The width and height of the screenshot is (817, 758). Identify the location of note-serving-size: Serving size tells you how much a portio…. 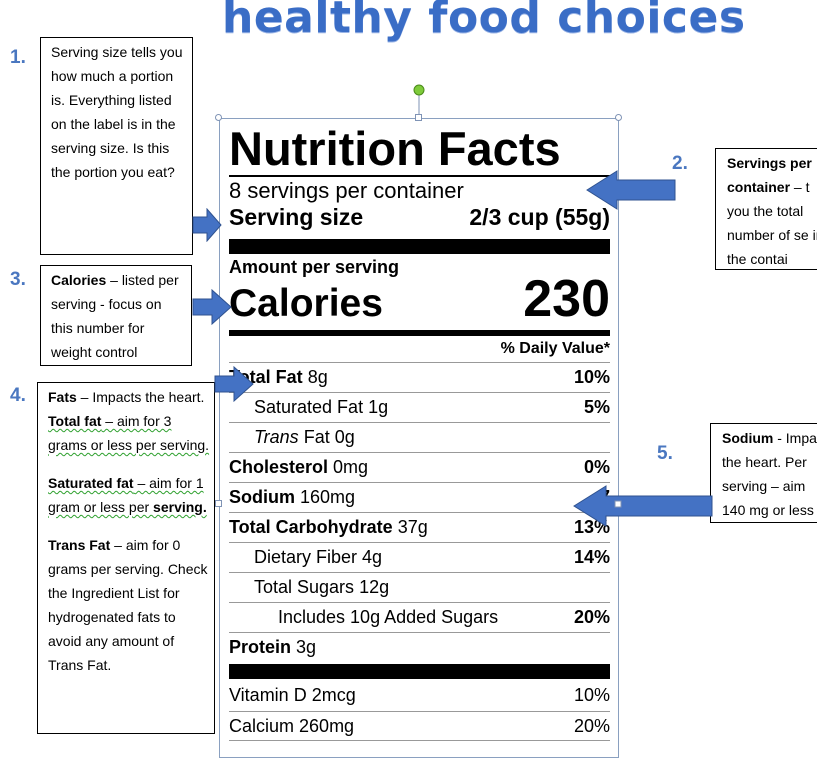
(116, 146).